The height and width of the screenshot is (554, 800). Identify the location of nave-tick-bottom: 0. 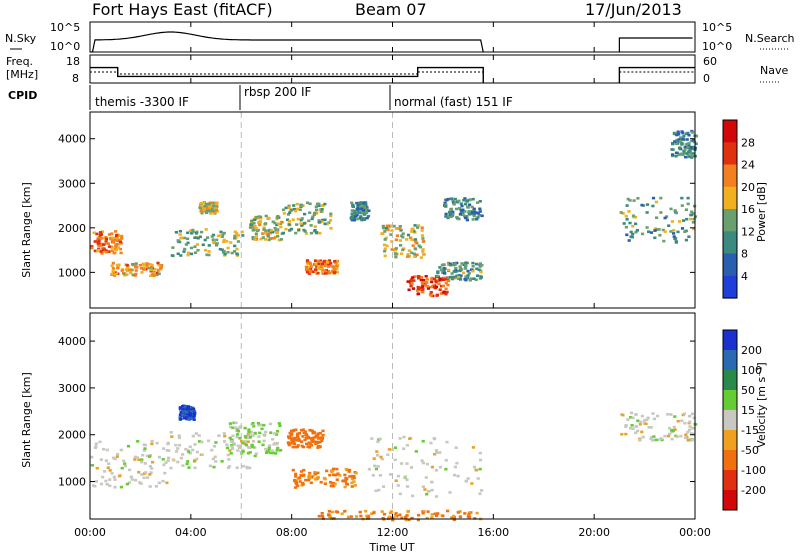
(706, 78).